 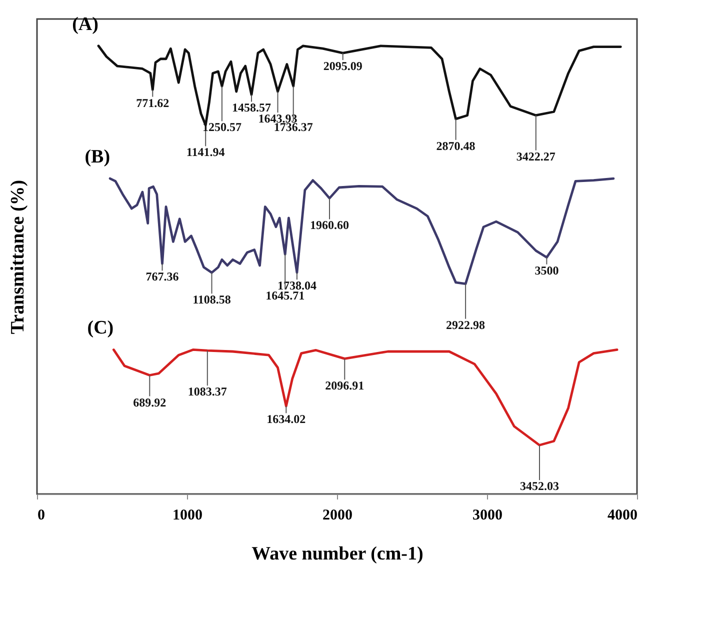 What do you see at coordinates (623, 516) in the screenshot?
I see `x-tick-label: 4000` at bounding box center [623, 516].